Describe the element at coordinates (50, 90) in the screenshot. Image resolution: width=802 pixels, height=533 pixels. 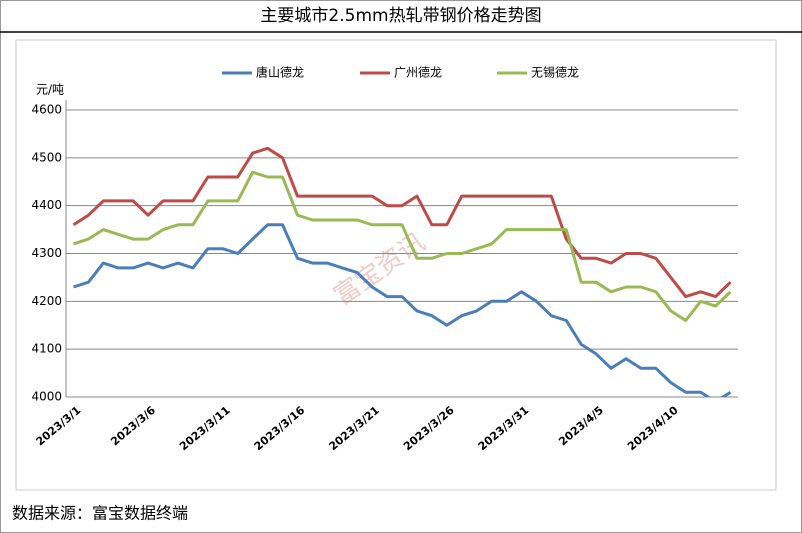
I see `y-axis-label: 元/吨` at that location.